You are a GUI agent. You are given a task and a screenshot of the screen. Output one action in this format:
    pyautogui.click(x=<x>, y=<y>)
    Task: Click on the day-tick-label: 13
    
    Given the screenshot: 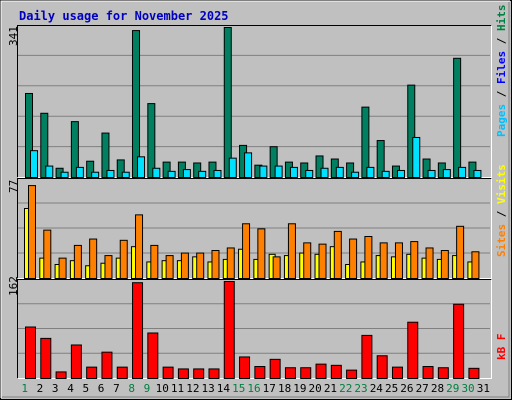 What is the action you would take?
    pyautogui.click(x=208, y=388)
    